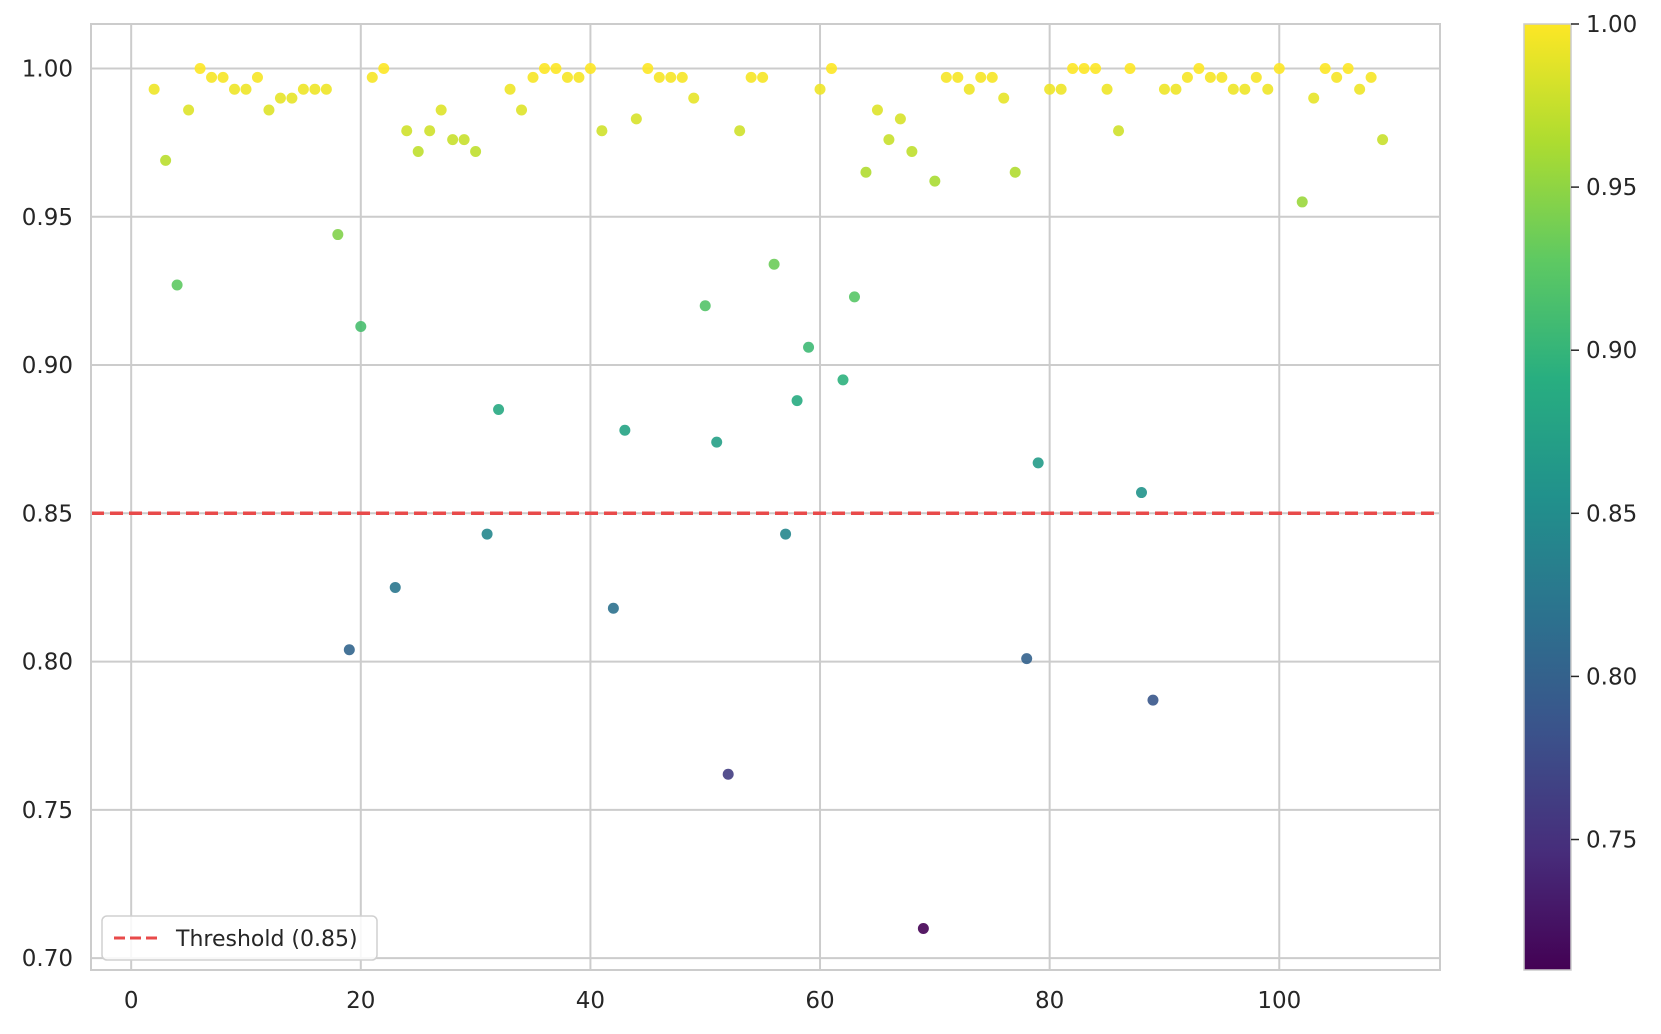 Image resolution: width=1661 pixels, height=1034 pixels. What do you see at coordinates (131, 1001) in the screenshot?
I see `x-tick-label: 0` at bounding box center [131, 1001].